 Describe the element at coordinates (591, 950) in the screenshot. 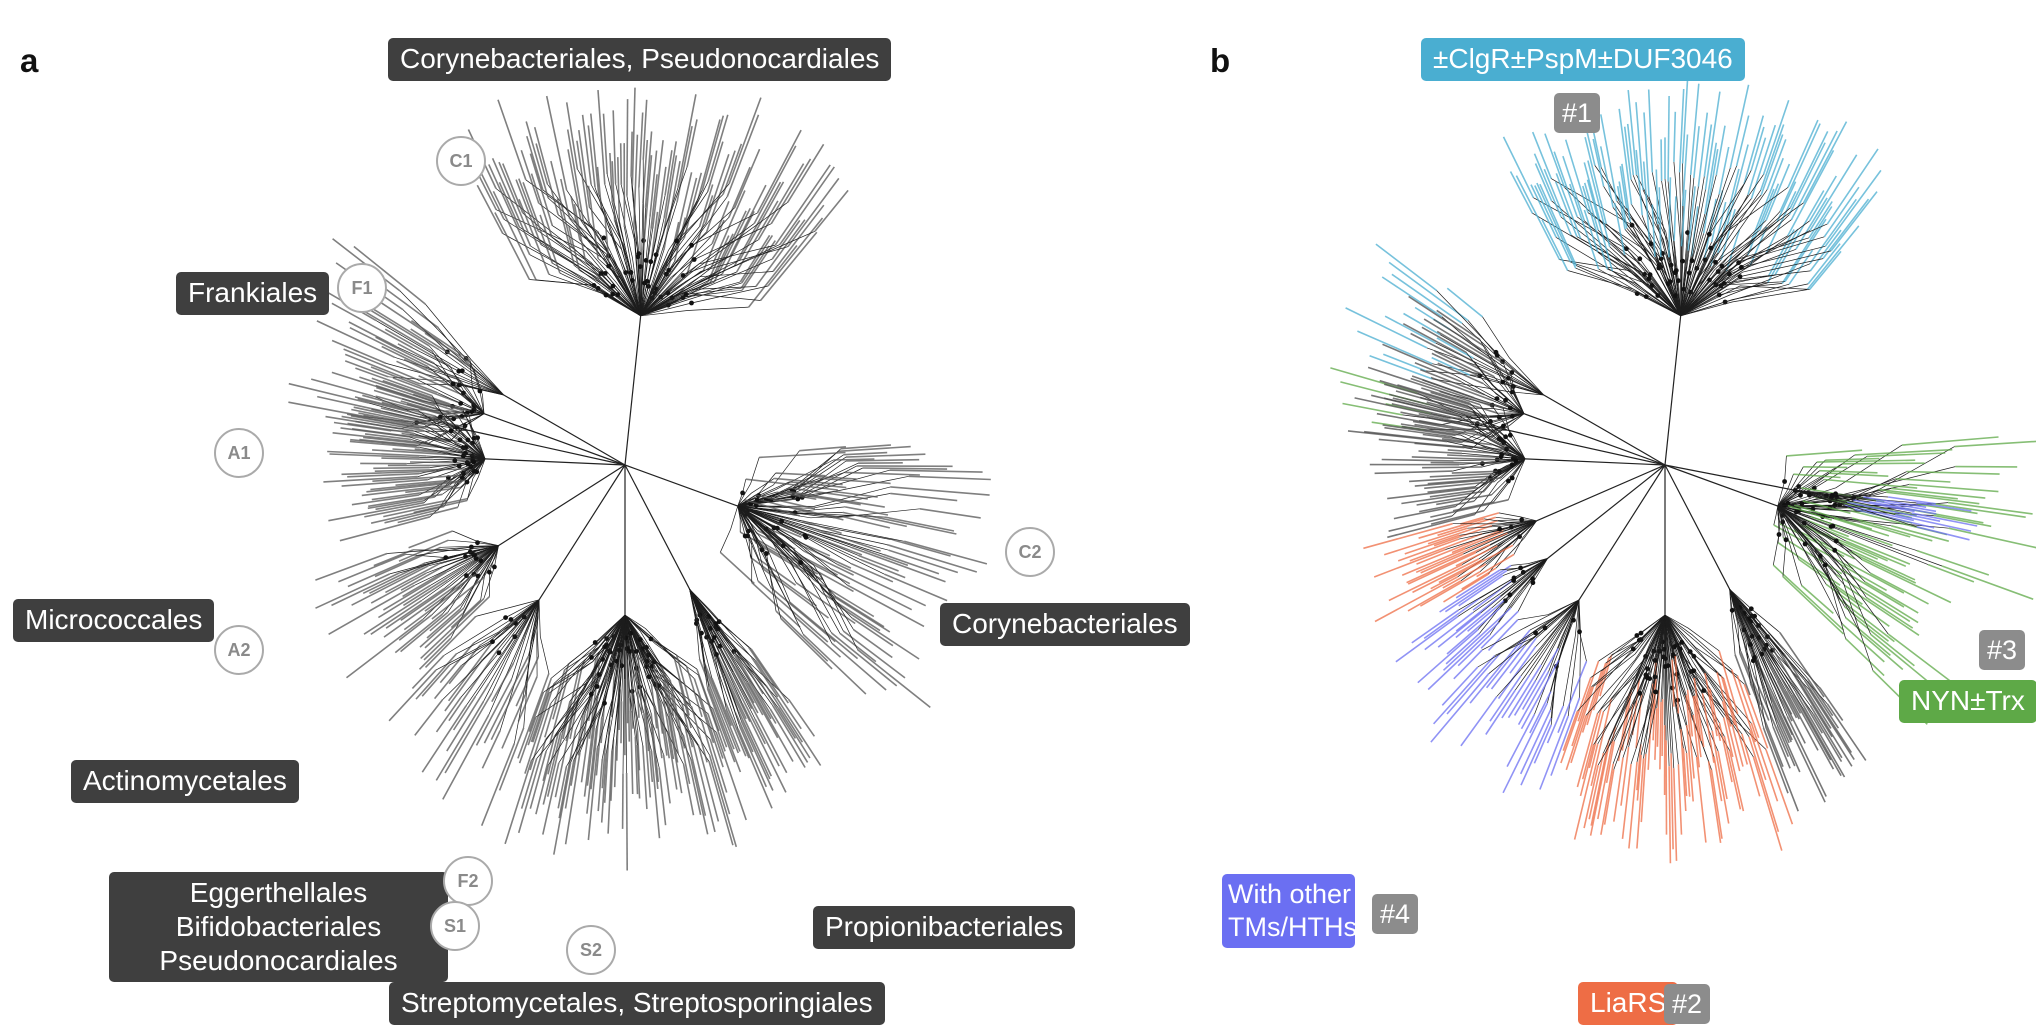

I see `subclade-s2: S2` at that location.